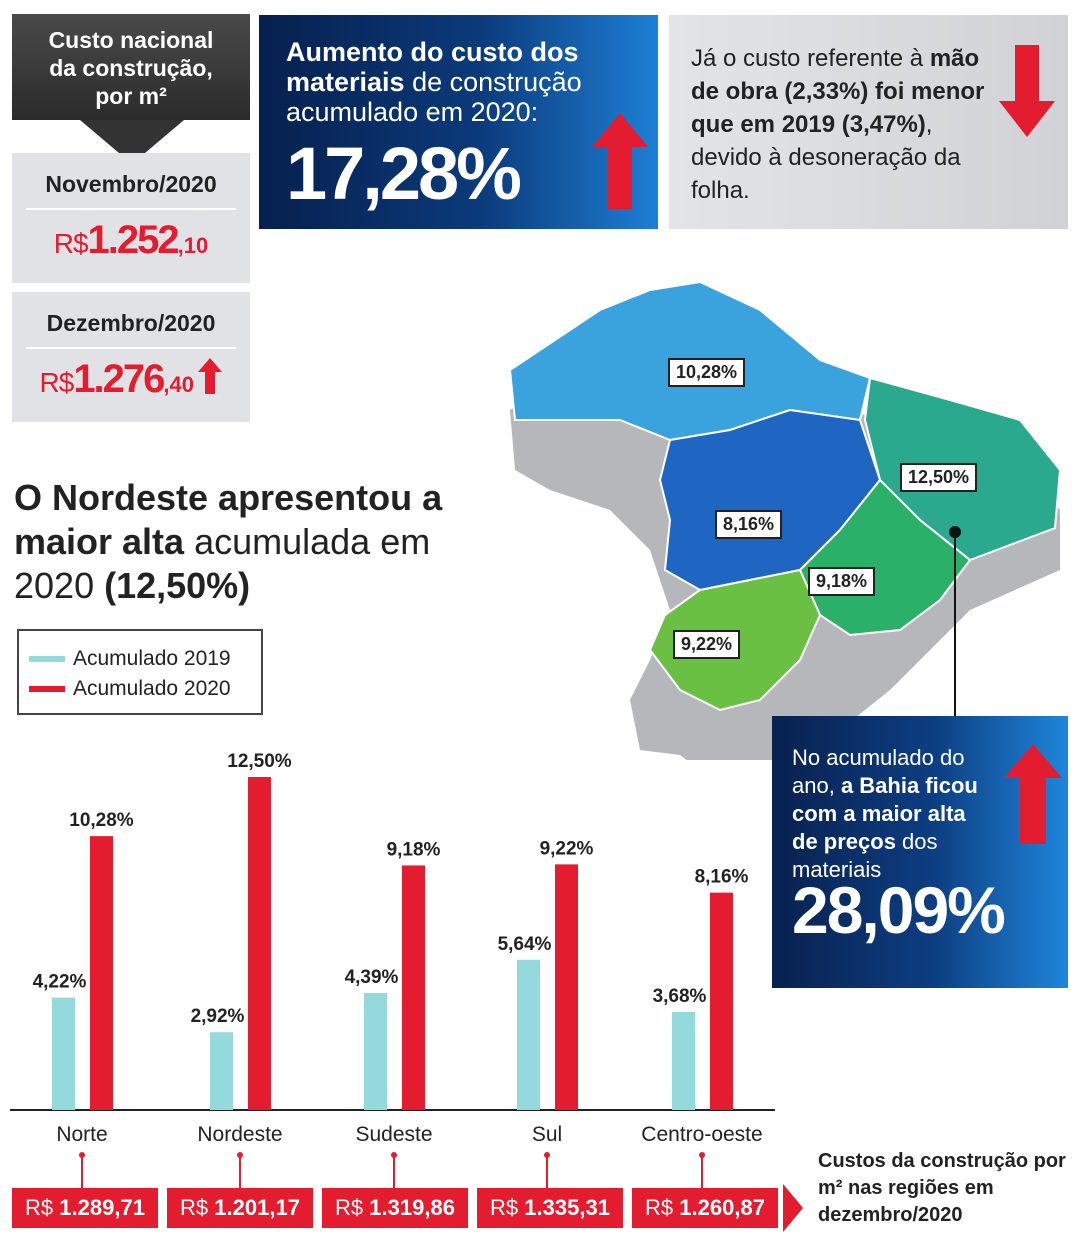  I want to click on bar-2020-centro-oeste, so click(721, 1001).